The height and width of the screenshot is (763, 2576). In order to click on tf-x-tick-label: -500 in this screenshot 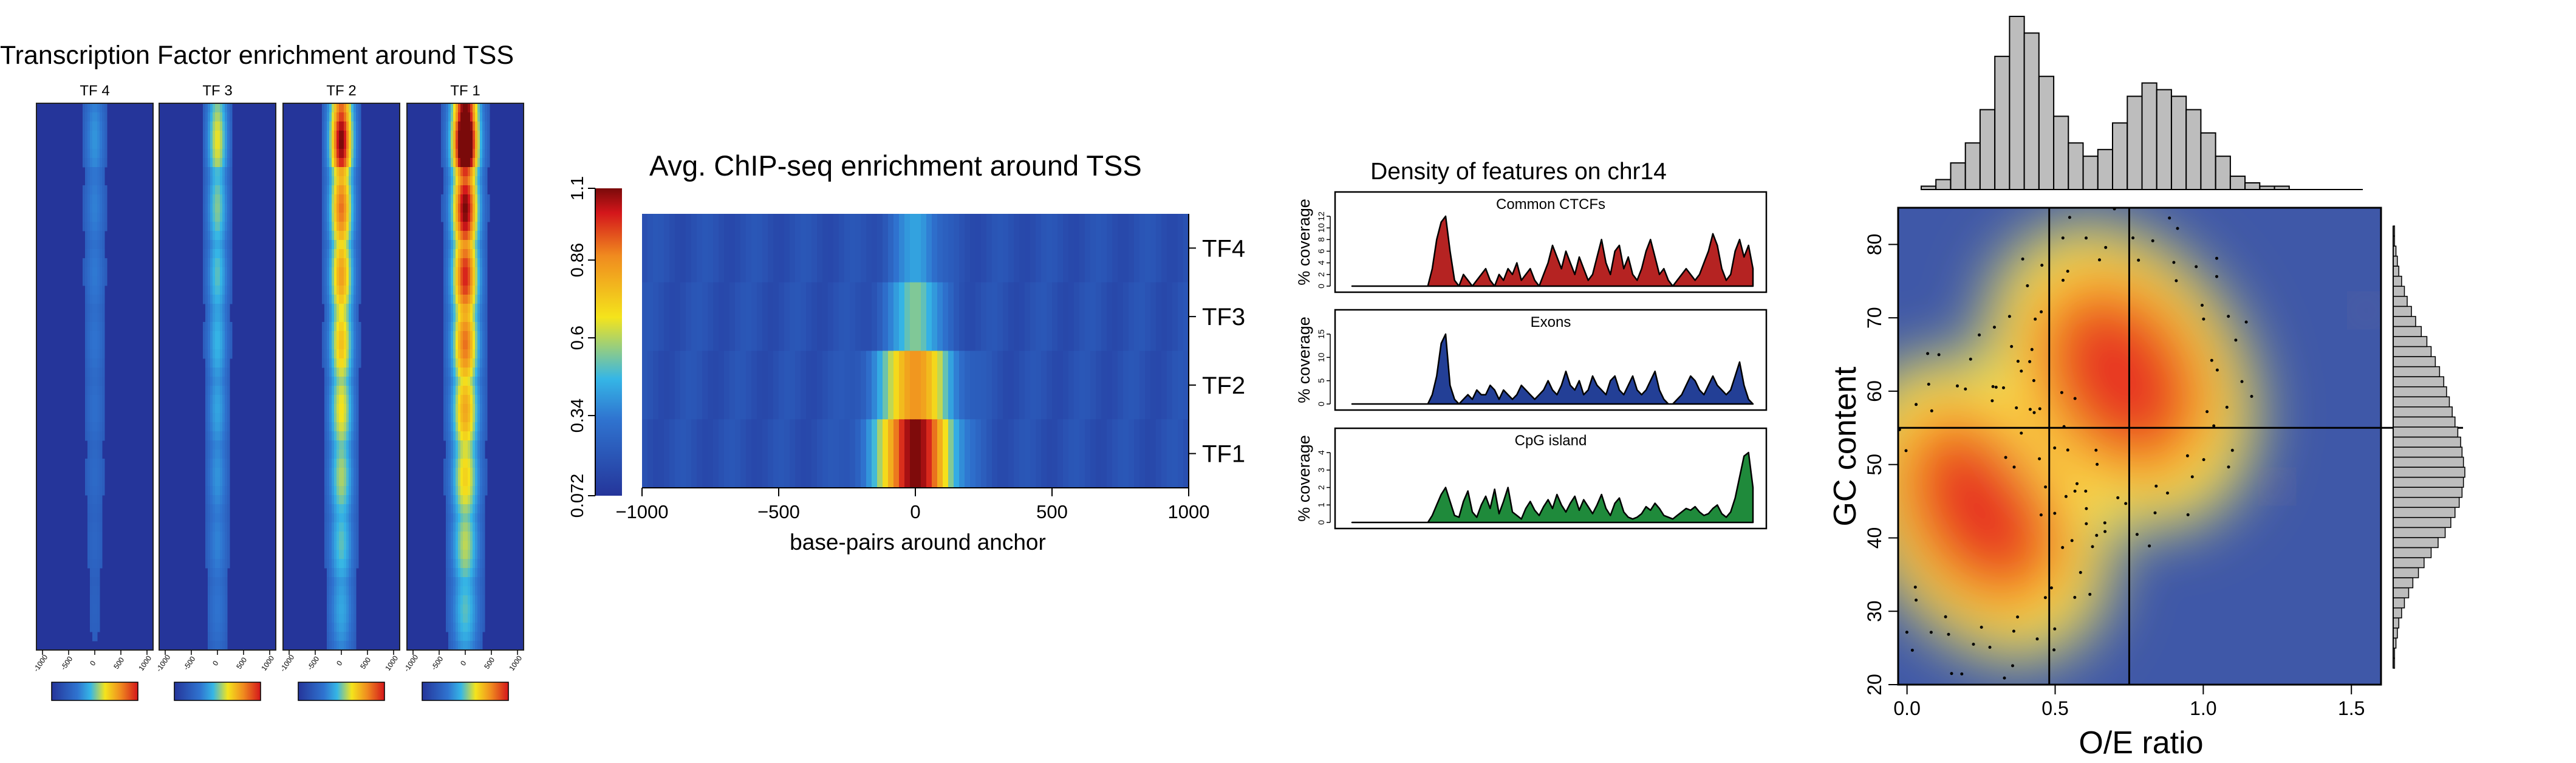, I will do `click(66, 663)`.